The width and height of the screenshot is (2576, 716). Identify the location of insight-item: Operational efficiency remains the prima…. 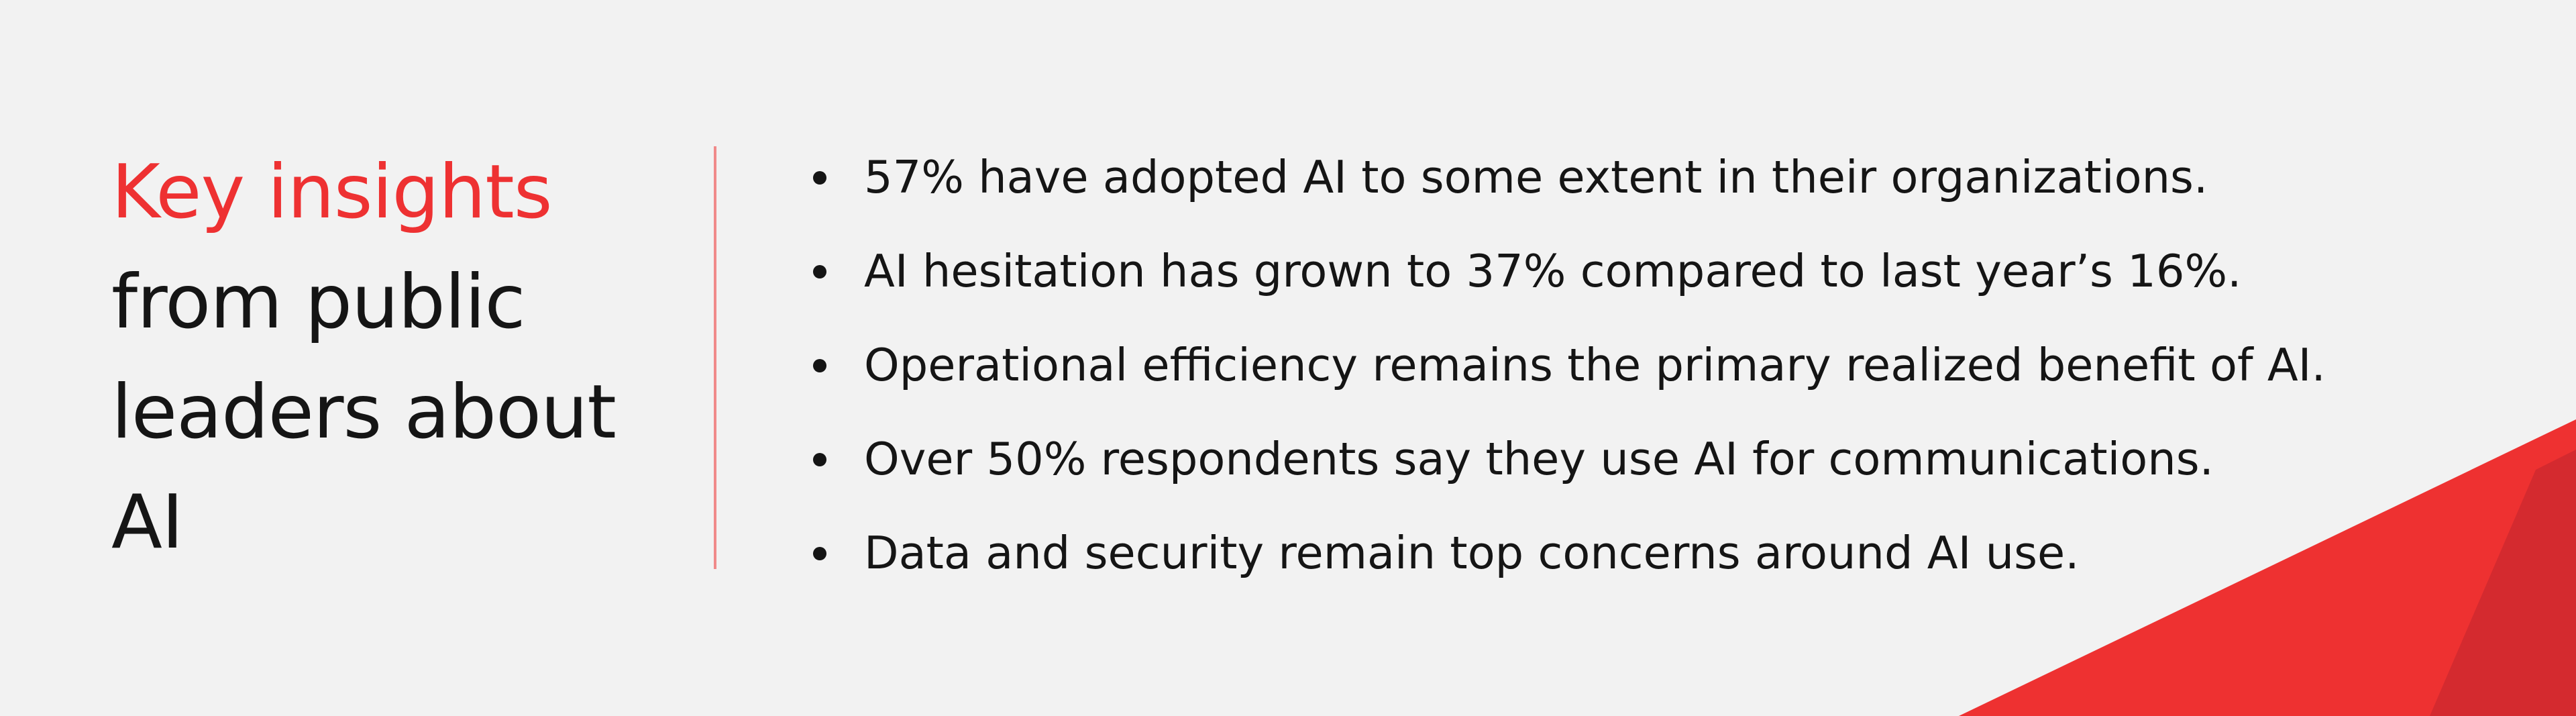
(1569, 365).